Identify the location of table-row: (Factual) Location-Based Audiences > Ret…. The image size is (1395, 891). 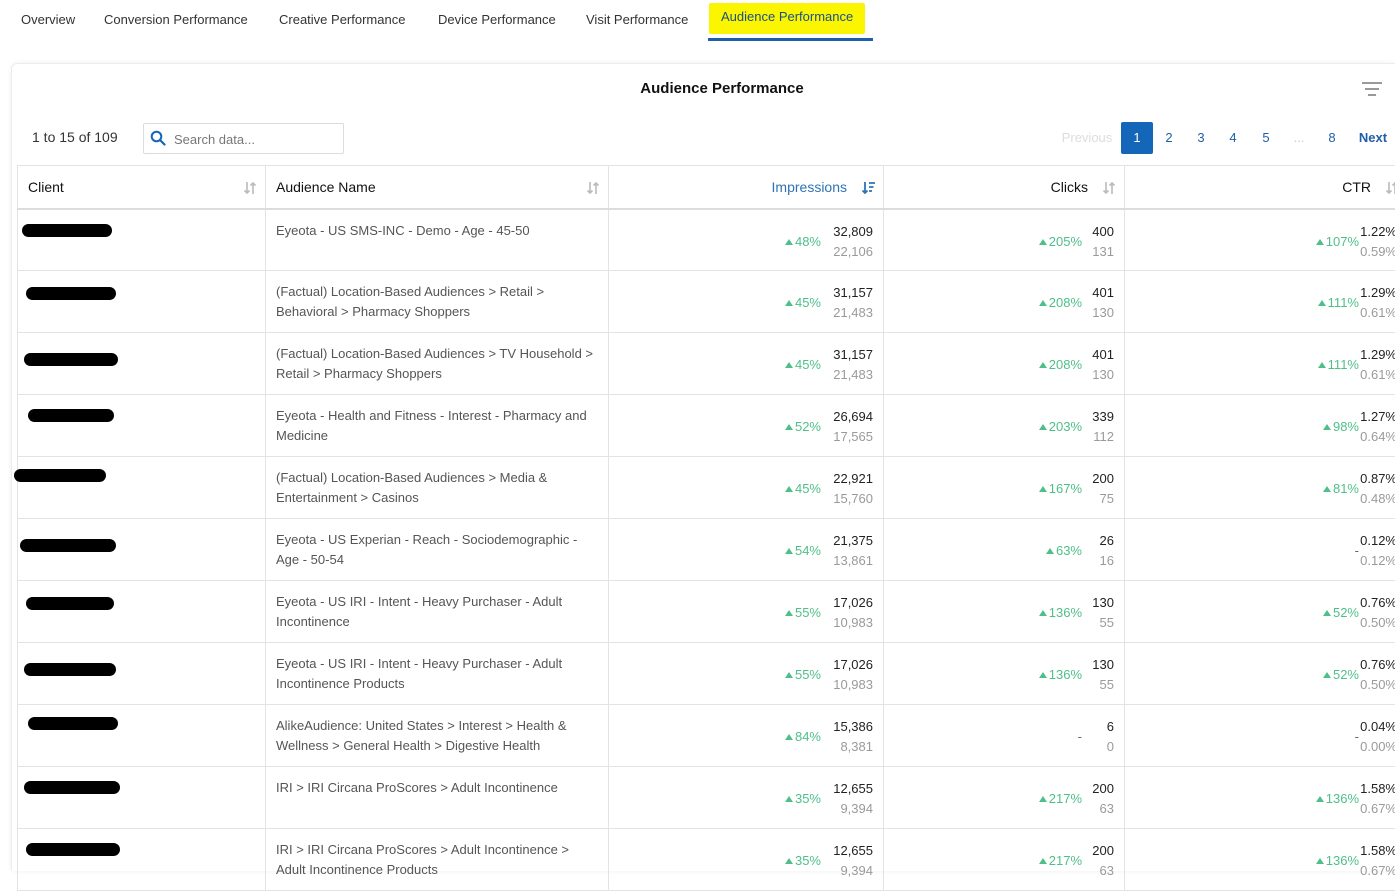
(706, 302).